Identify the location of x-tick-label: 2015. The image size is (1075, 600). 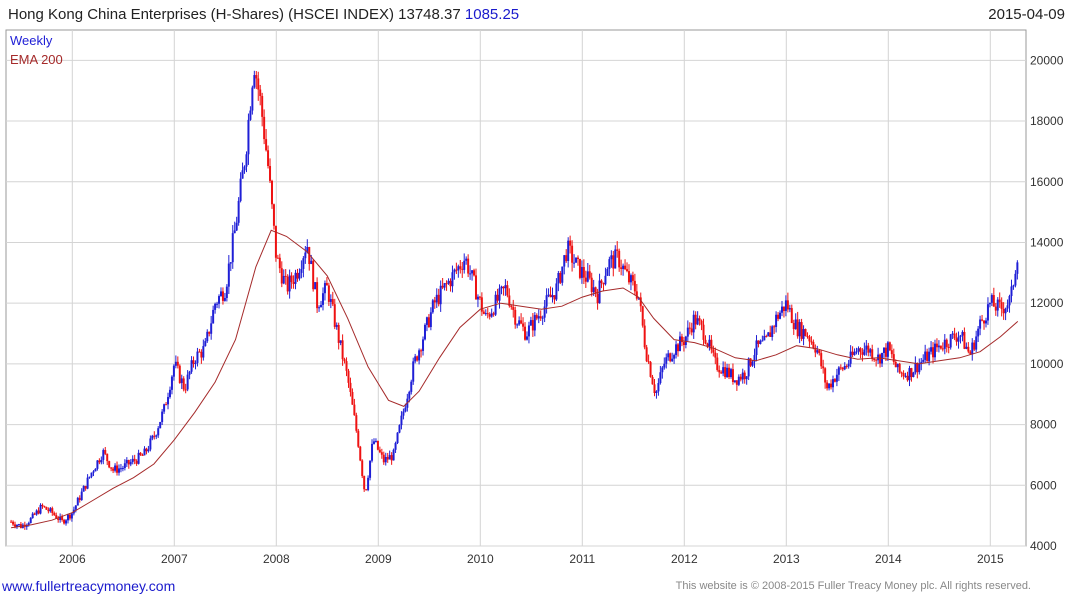
(990, 559).